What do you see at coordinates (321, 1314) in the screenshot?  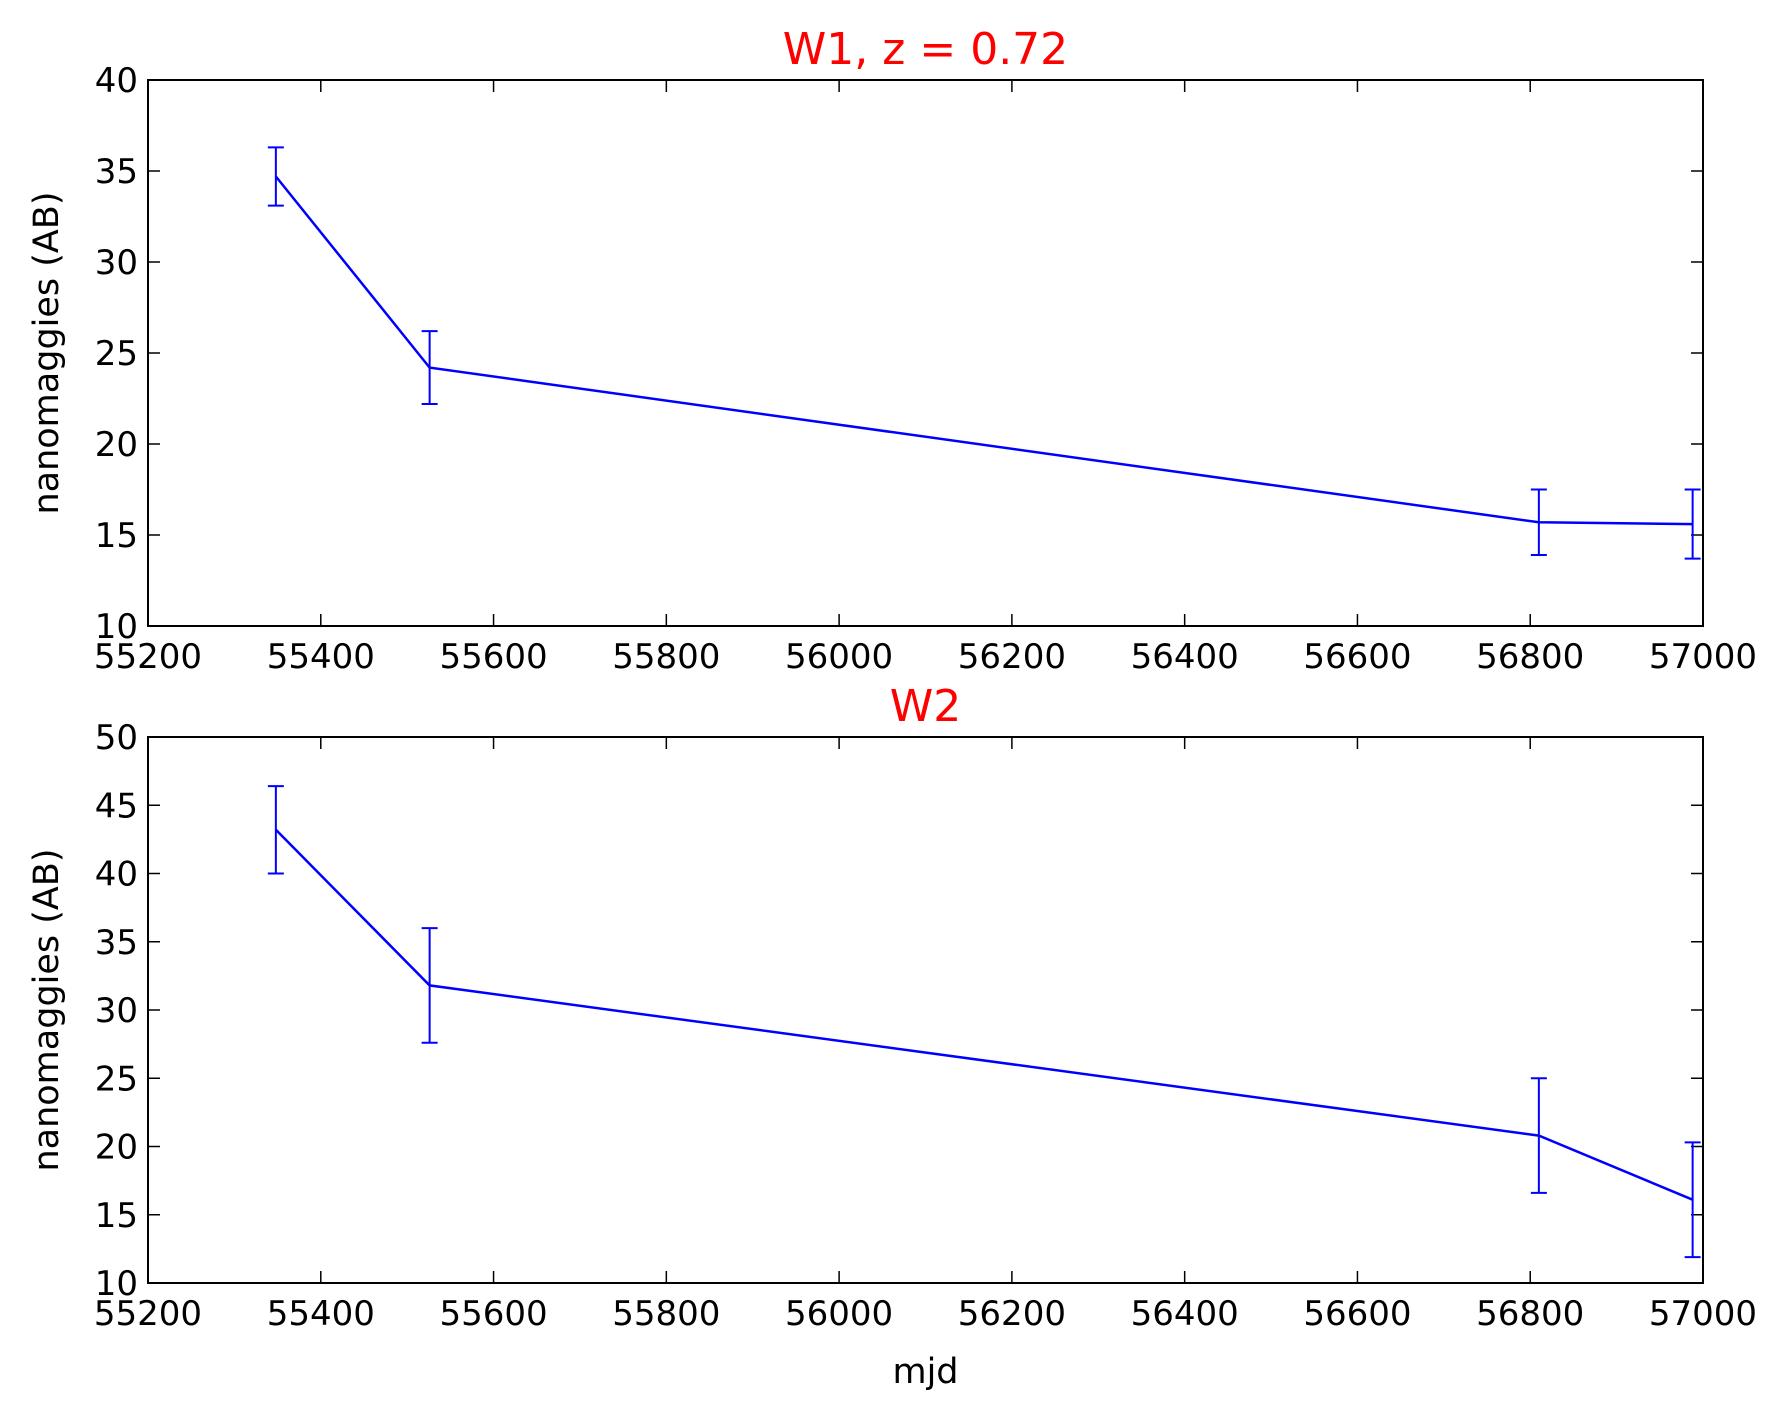 I see `w2-x-tick-label: 55400` at bounding box center [321, 1314].